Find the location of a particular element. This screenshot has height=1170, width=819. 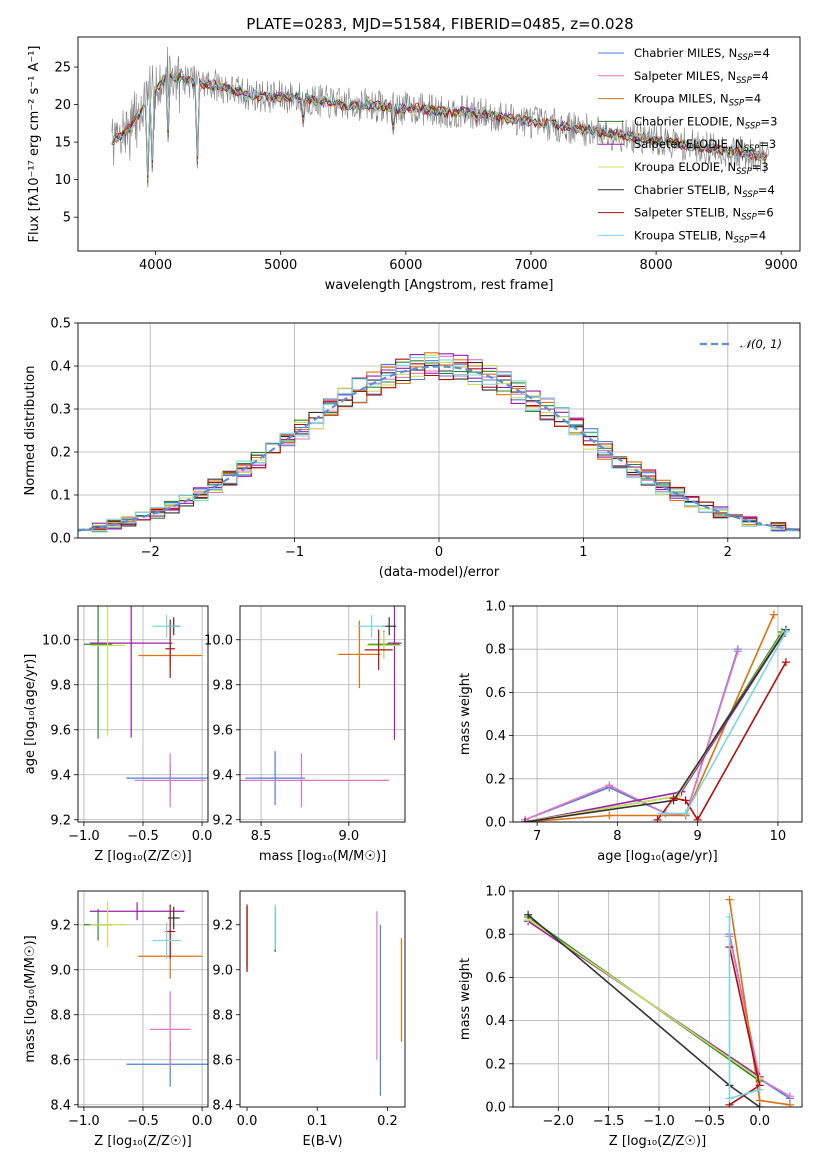

y-tick-label: 0.2 is located at coordinates (60, 453).